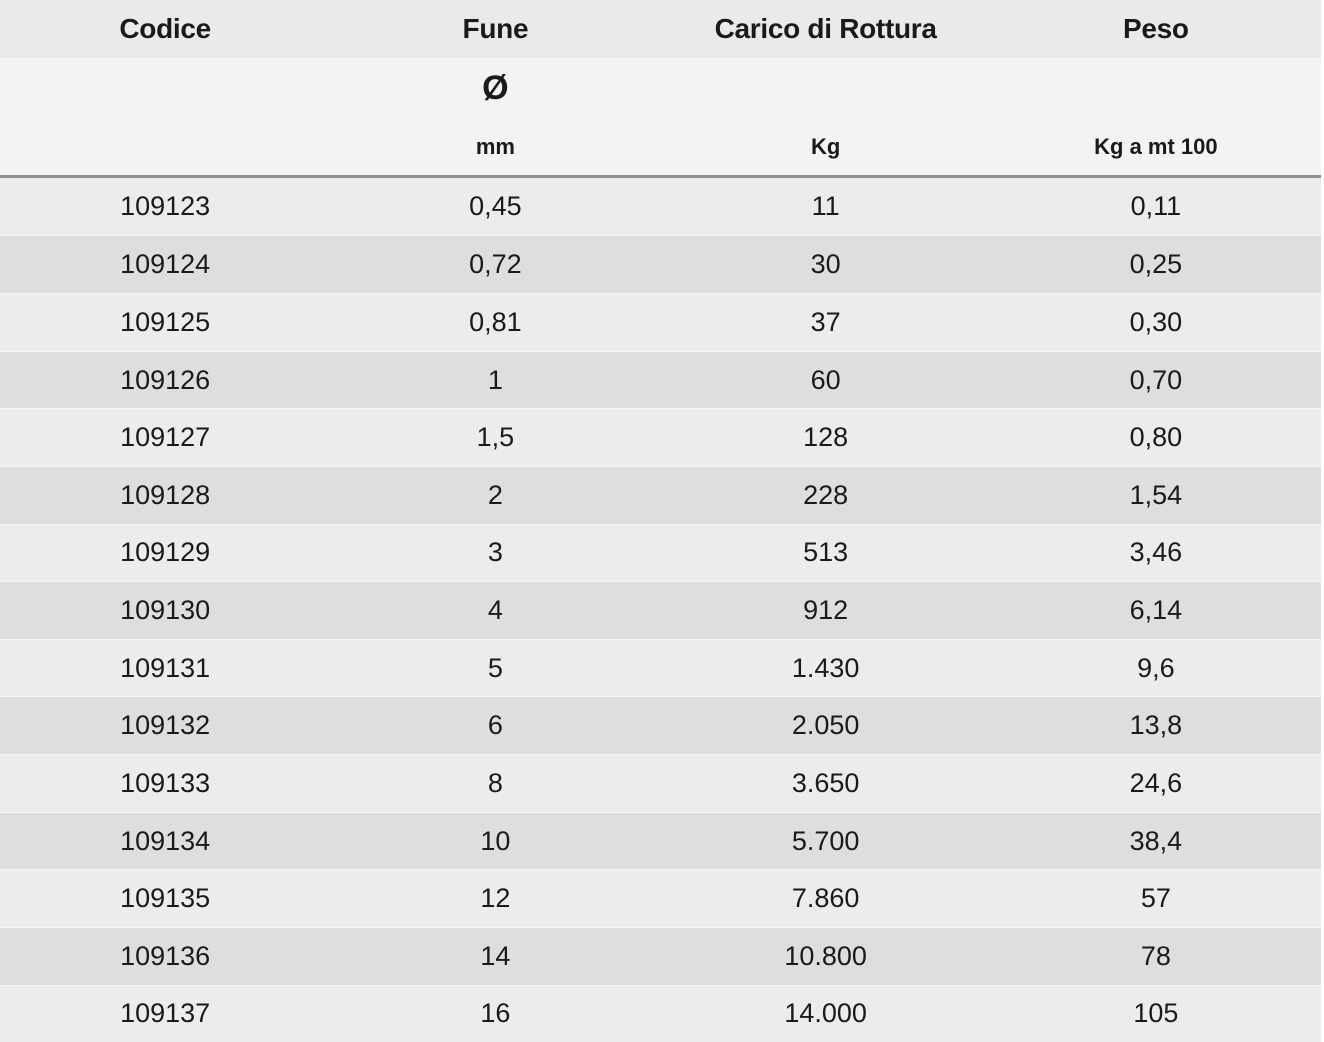 This screenshot has height=1042, width=1324. What do you see at coordinates (1155, 1013) in the screenshot?
I see `cell-peso: 105` at bounding box center [1155, 1013].